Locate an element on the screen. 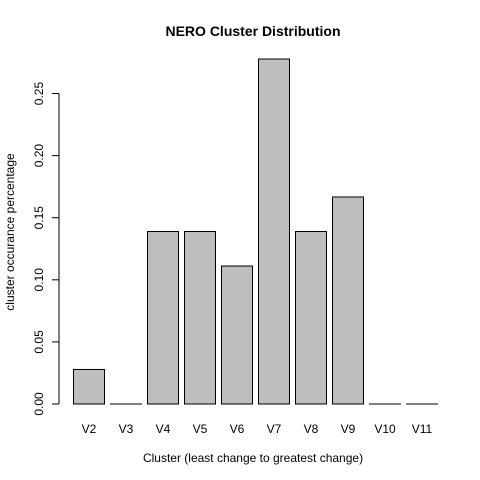 The height and width of the screenshot is (480, 480). x-tick-label: V6 is located at coordinates (237, 429).